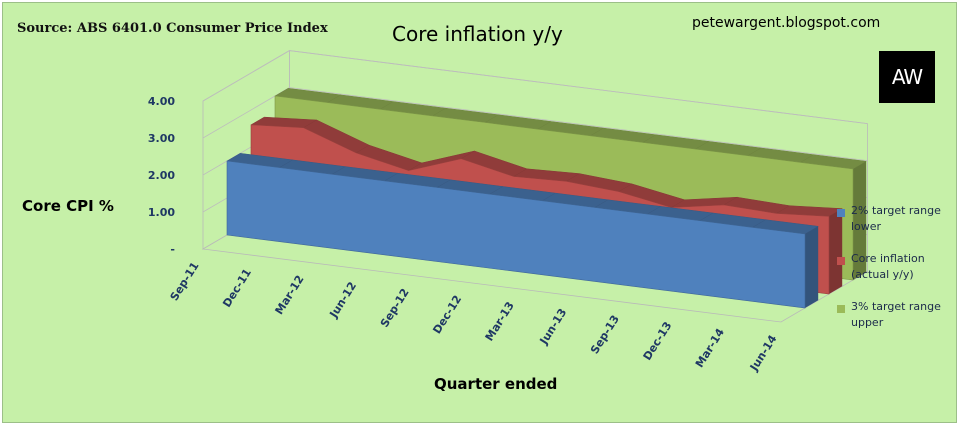 The image size is (959, 425). I want to click on x-tick-label: Sep-13, so click(605, 334).